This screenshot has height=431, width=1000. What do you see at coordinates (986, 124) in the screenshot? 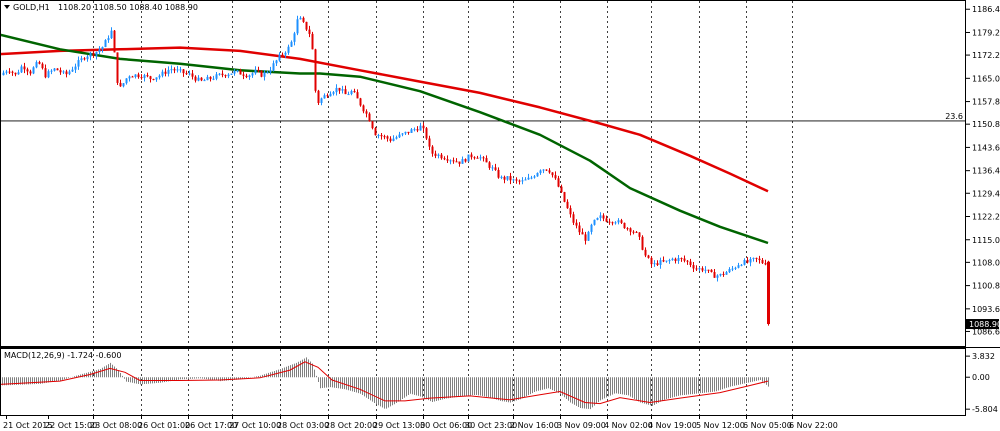
I see `price-label: 1150.80` at bounding box center [986, 124].